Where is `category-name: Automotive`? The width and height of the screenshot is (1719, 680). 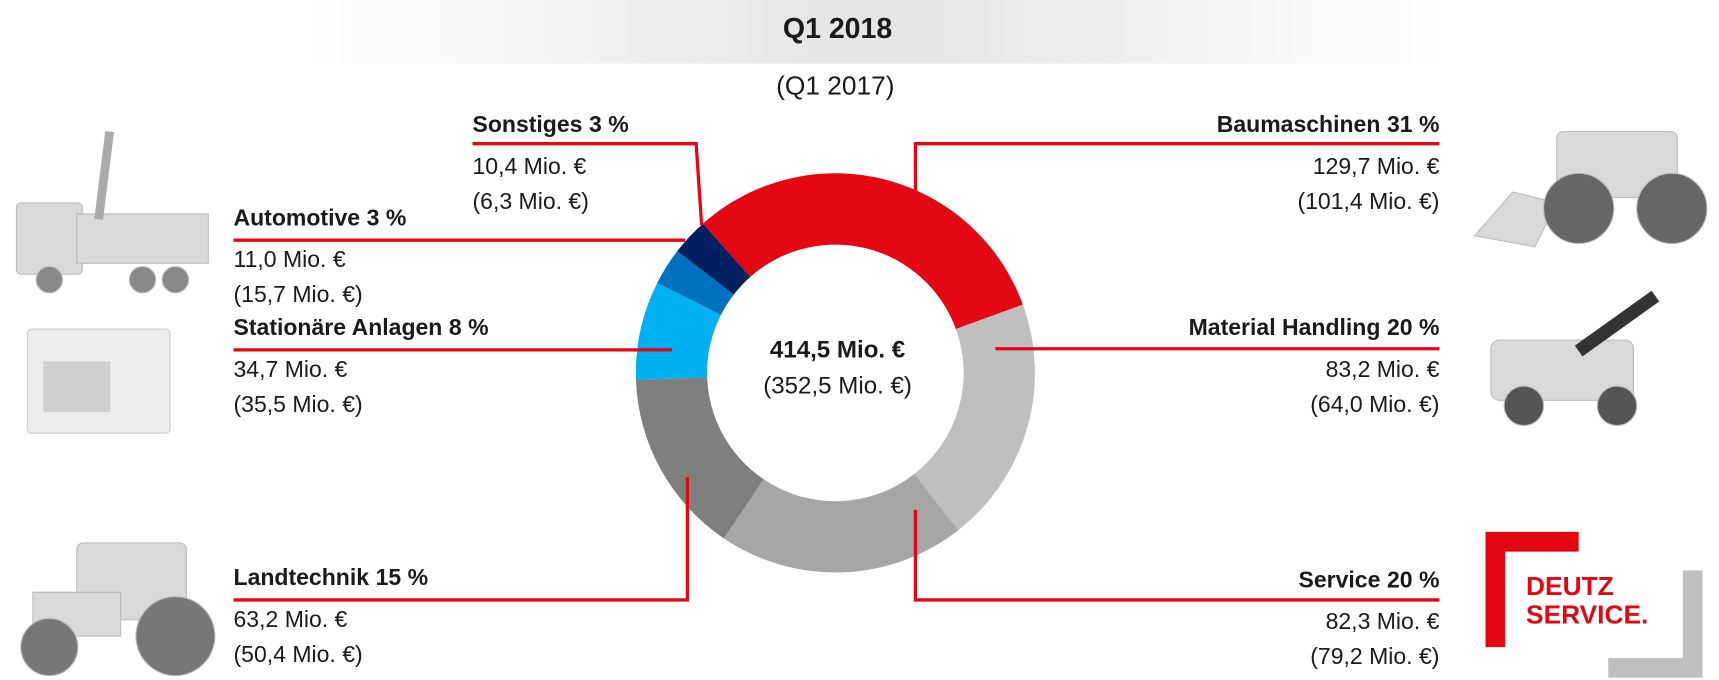 category-name: Automotive is located at coordinates (297, 217).